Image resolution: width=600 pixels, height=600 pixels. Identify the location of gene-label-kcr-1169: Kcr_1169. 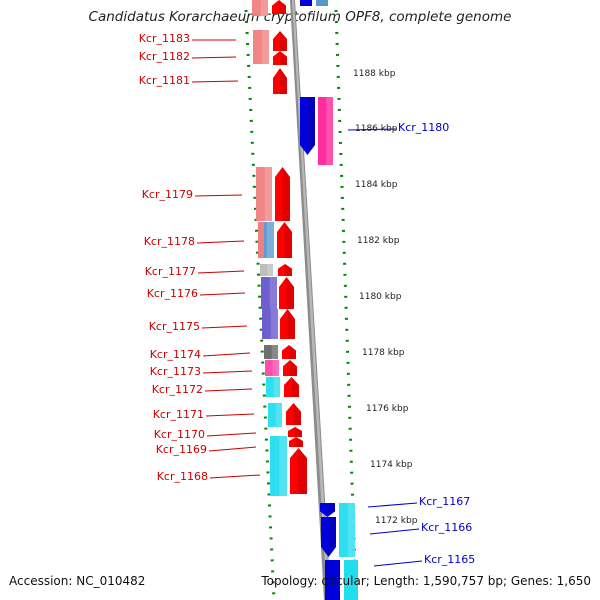
(181, 449).